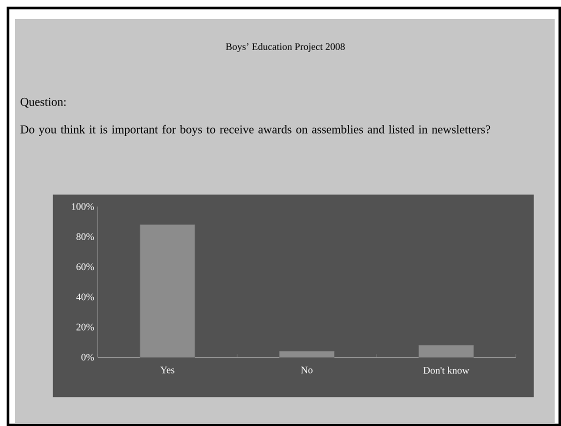 Image resolution: width=561 pixels, height=426 pixels. Describe the element at coordinates (85, 327) in the screenshot. I see `y-tick-label: 20%` at that location.